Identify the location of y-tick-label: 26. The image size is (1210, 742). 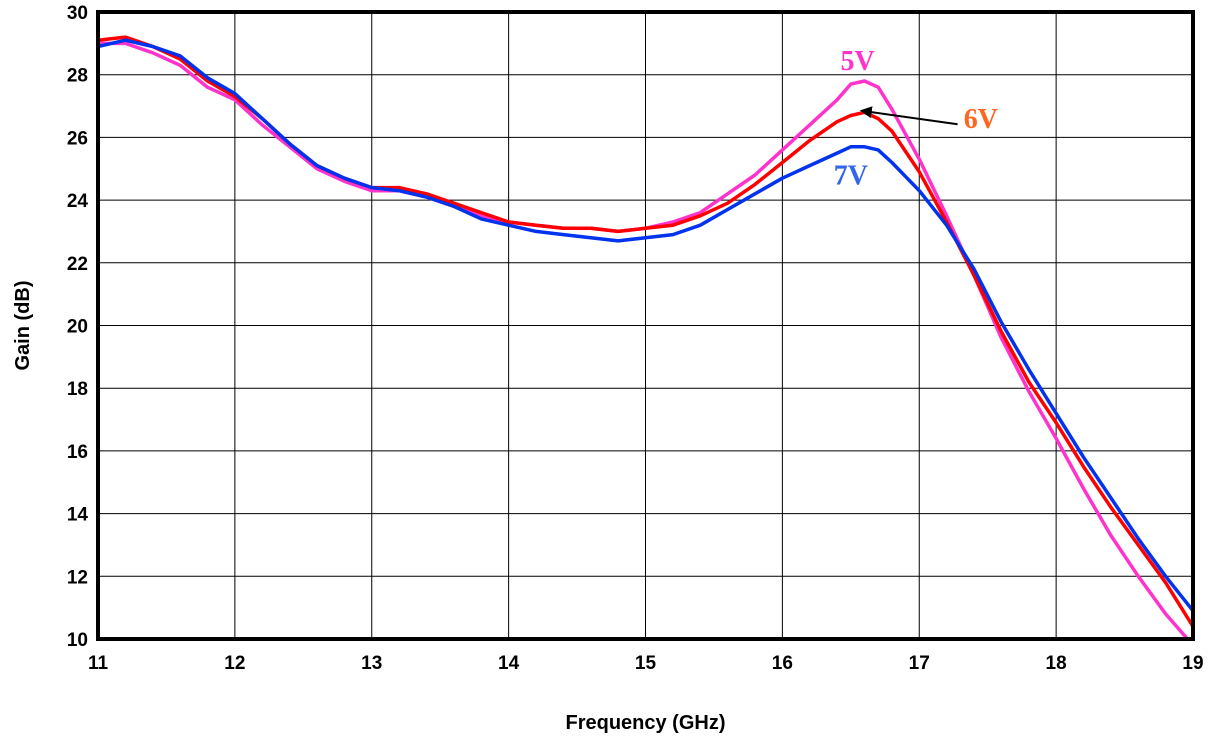
(77, 138).